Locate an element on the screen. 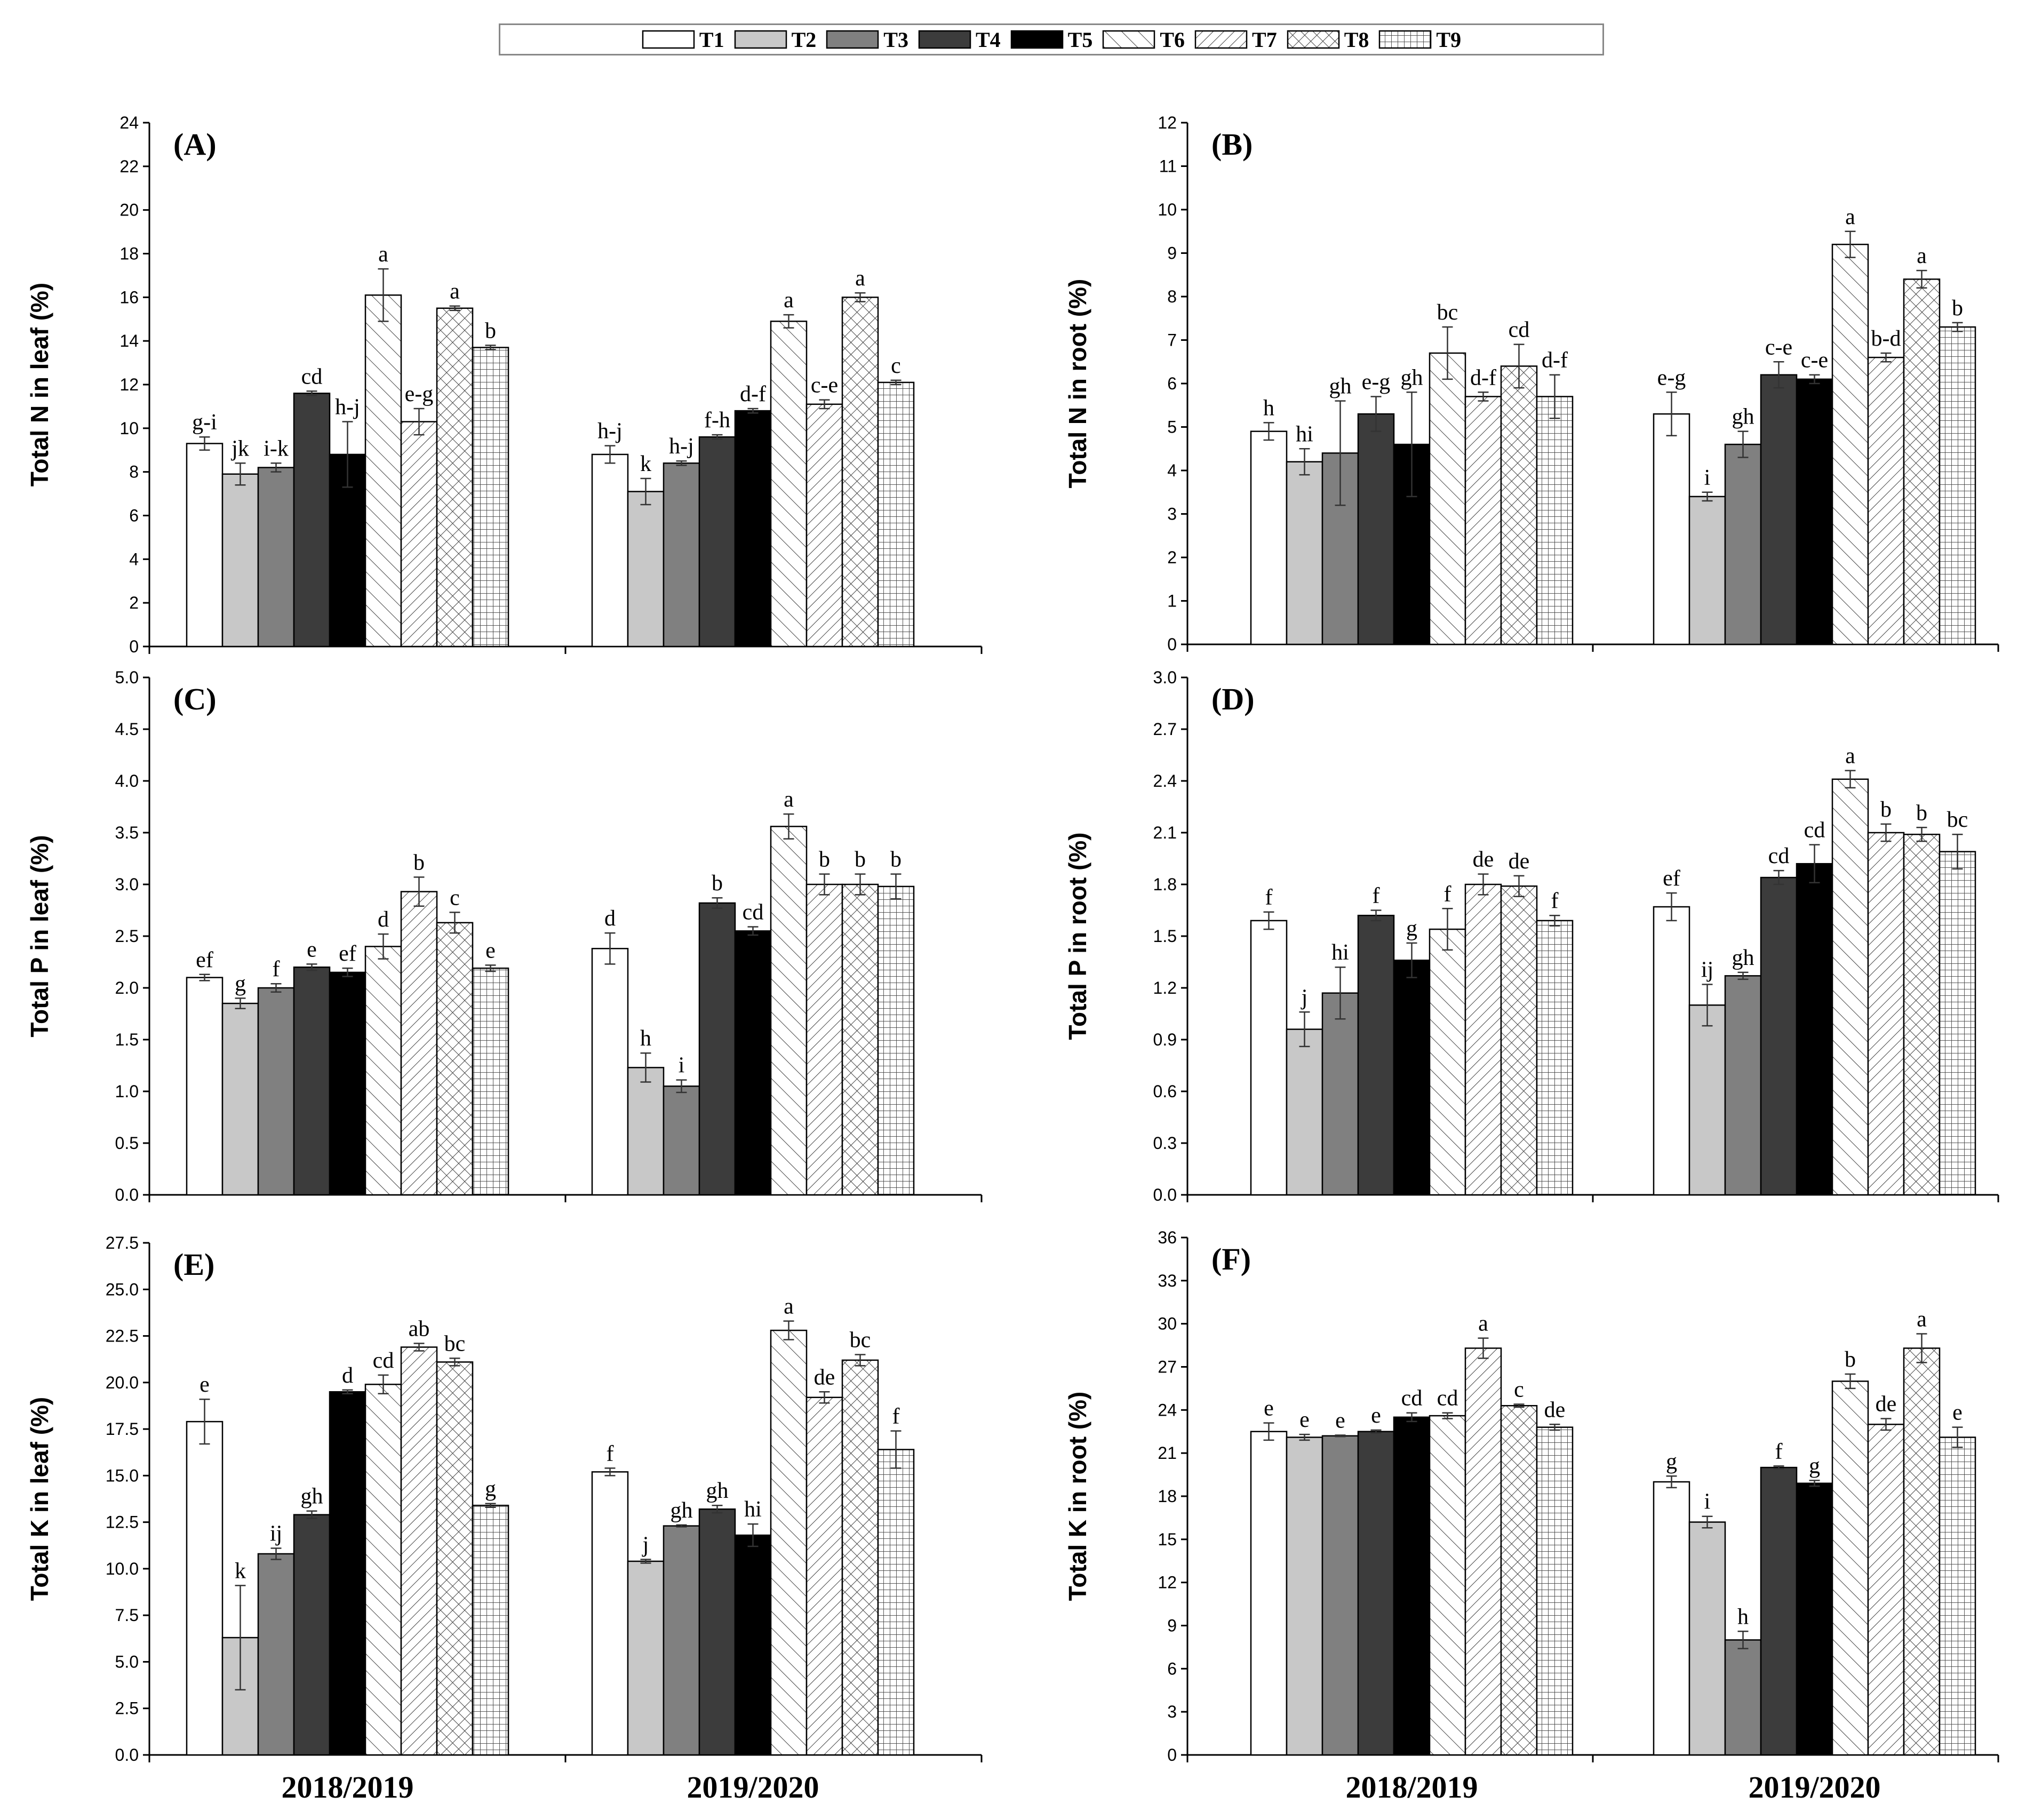 The height and width of the screenshot is (1820, 2034). significance-letter: c-e is located at coordinates (1778, 347).